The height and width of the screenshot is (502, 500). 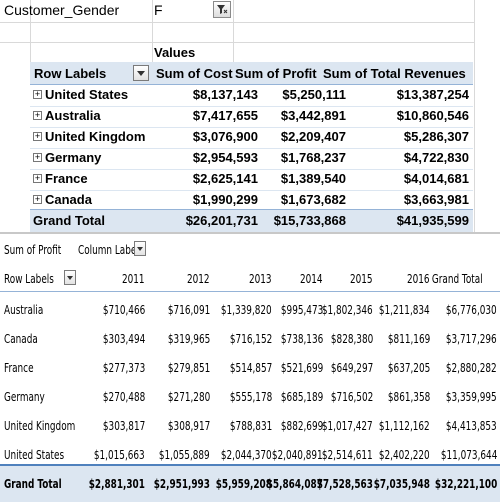 What do you see at coordinates (347, 455) in the screenshot?
I see `value-cell: $2,514,611` at bounding box center [347, 455].